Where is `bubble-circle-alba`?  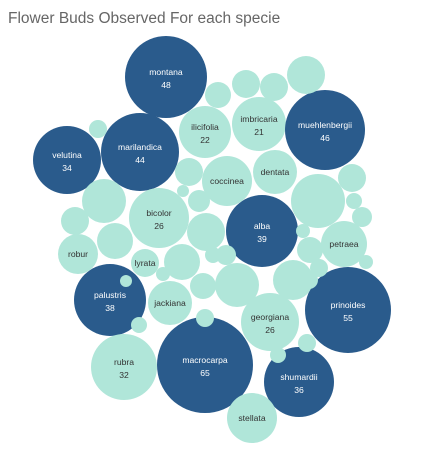 bubble-circle-alba is located at coordinates (262, 231).